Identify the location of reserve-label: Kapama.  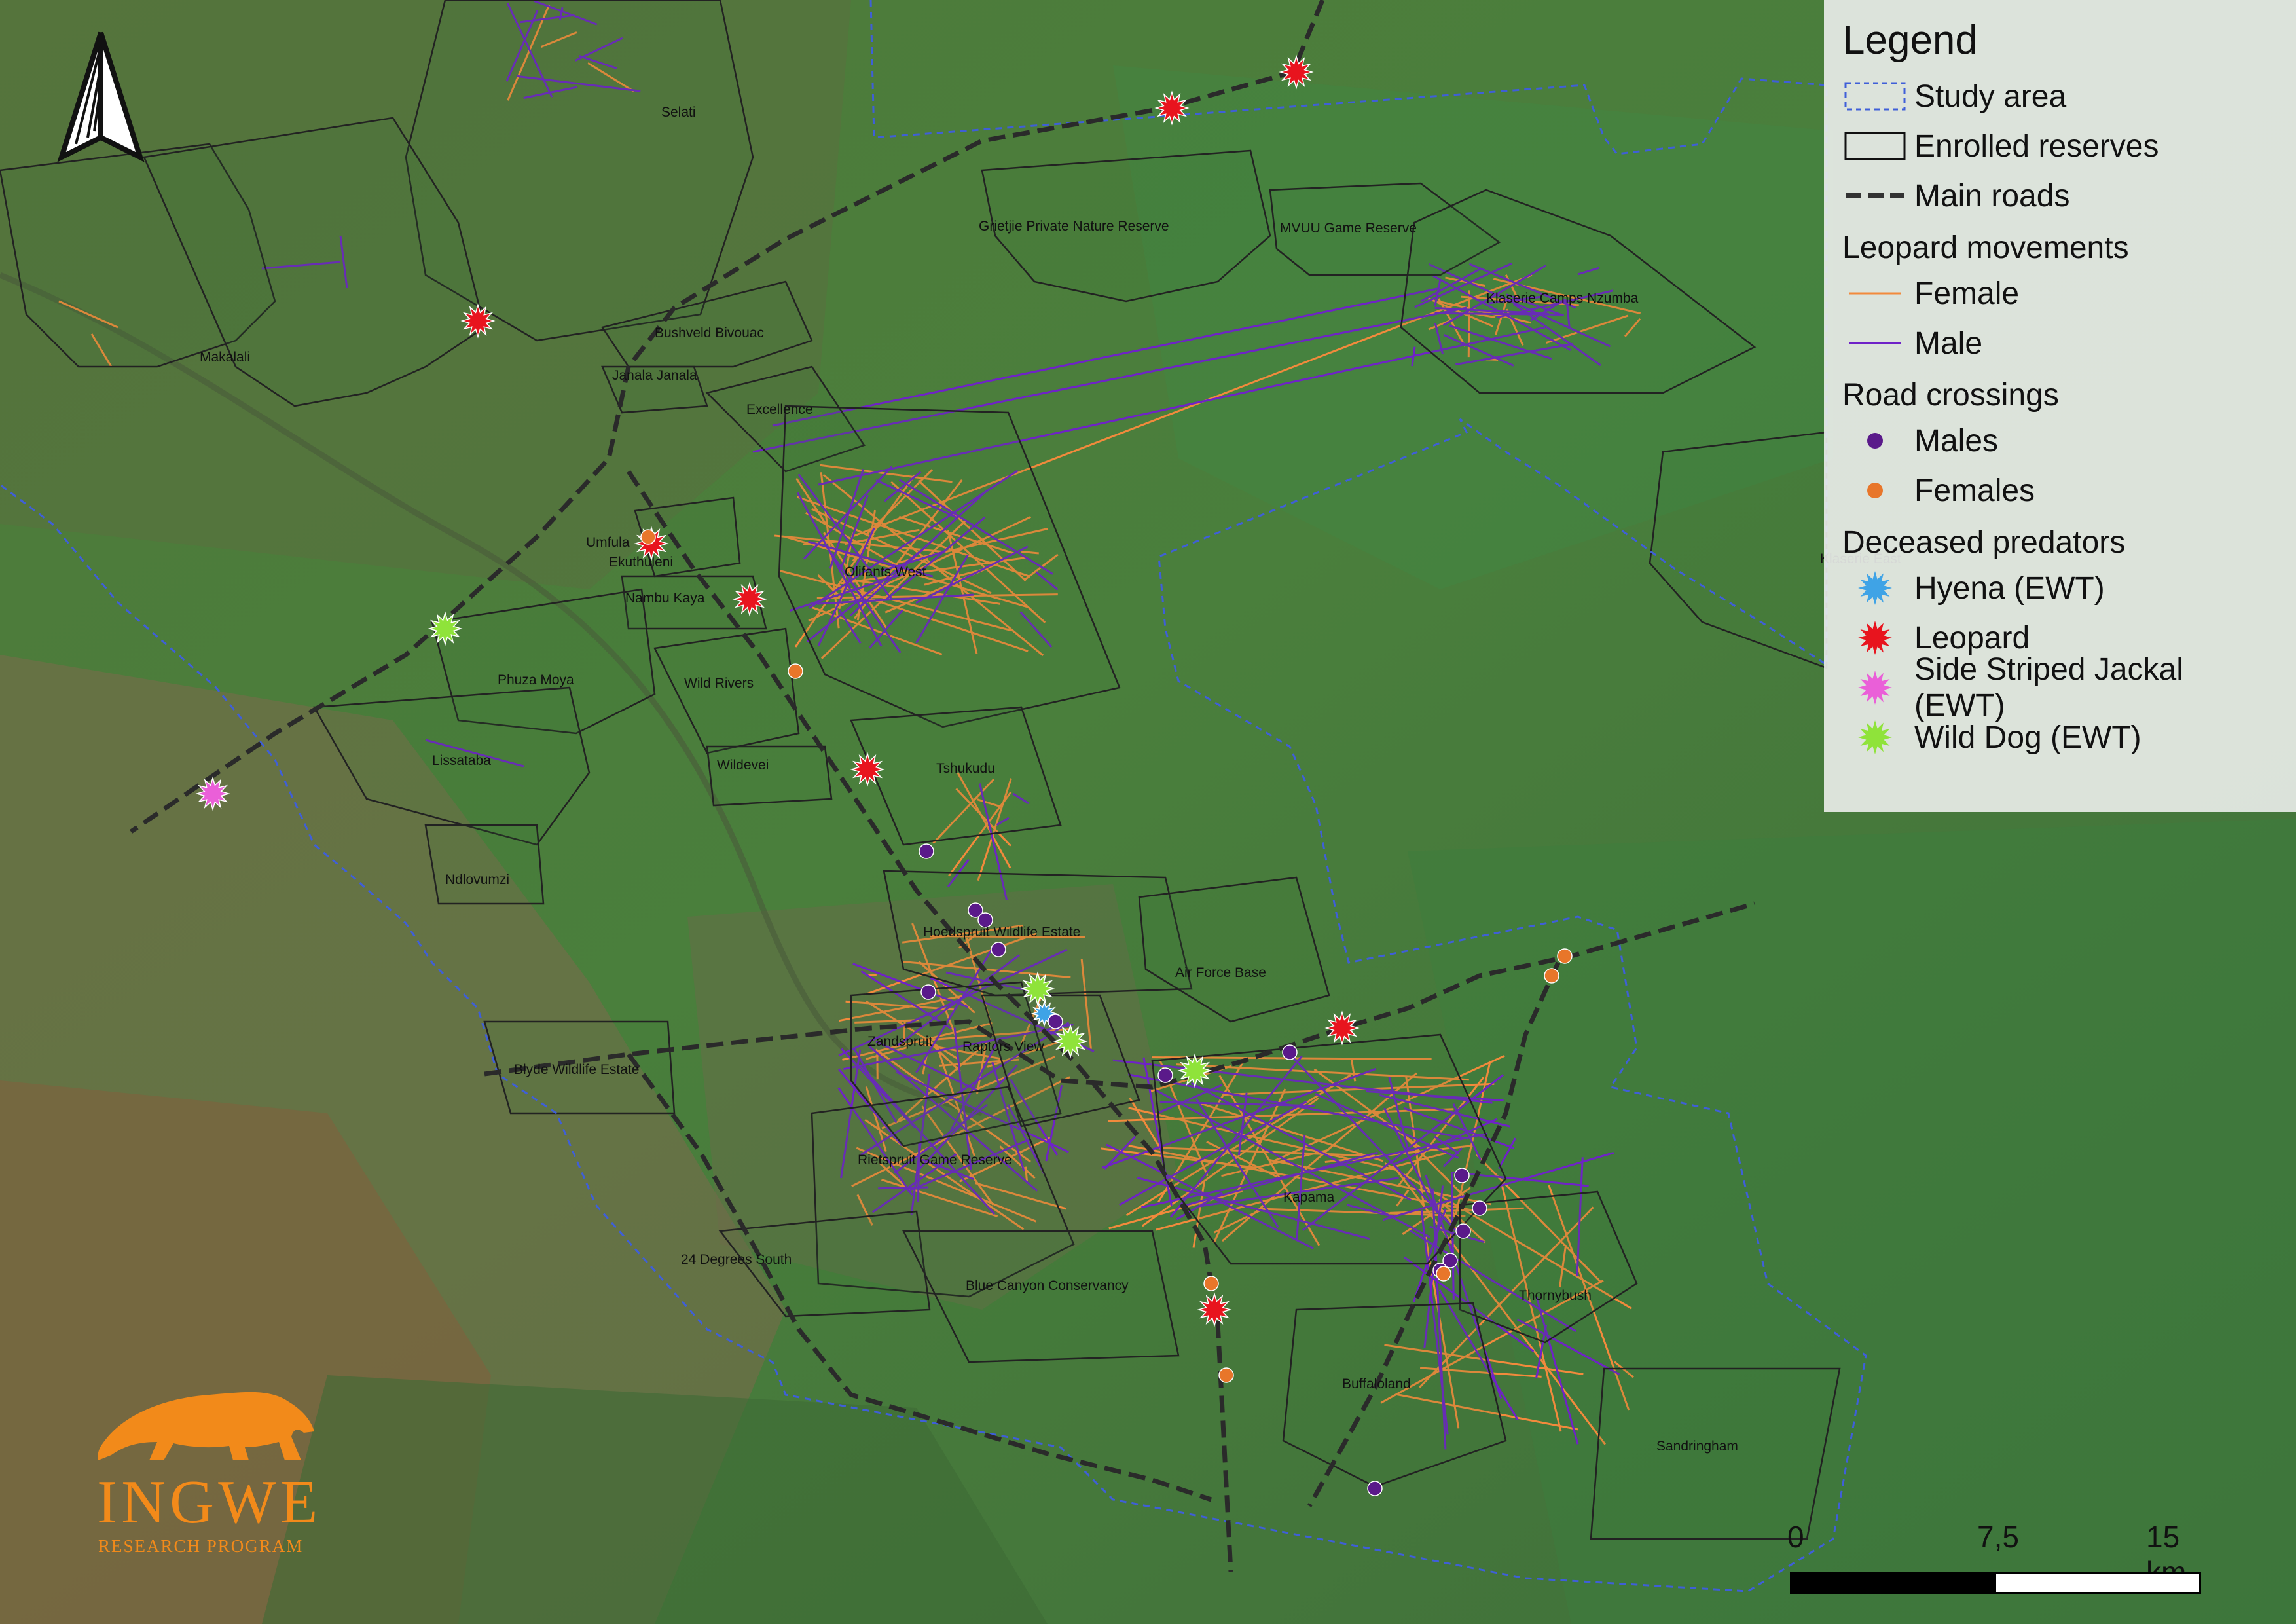
(1309, 1197).